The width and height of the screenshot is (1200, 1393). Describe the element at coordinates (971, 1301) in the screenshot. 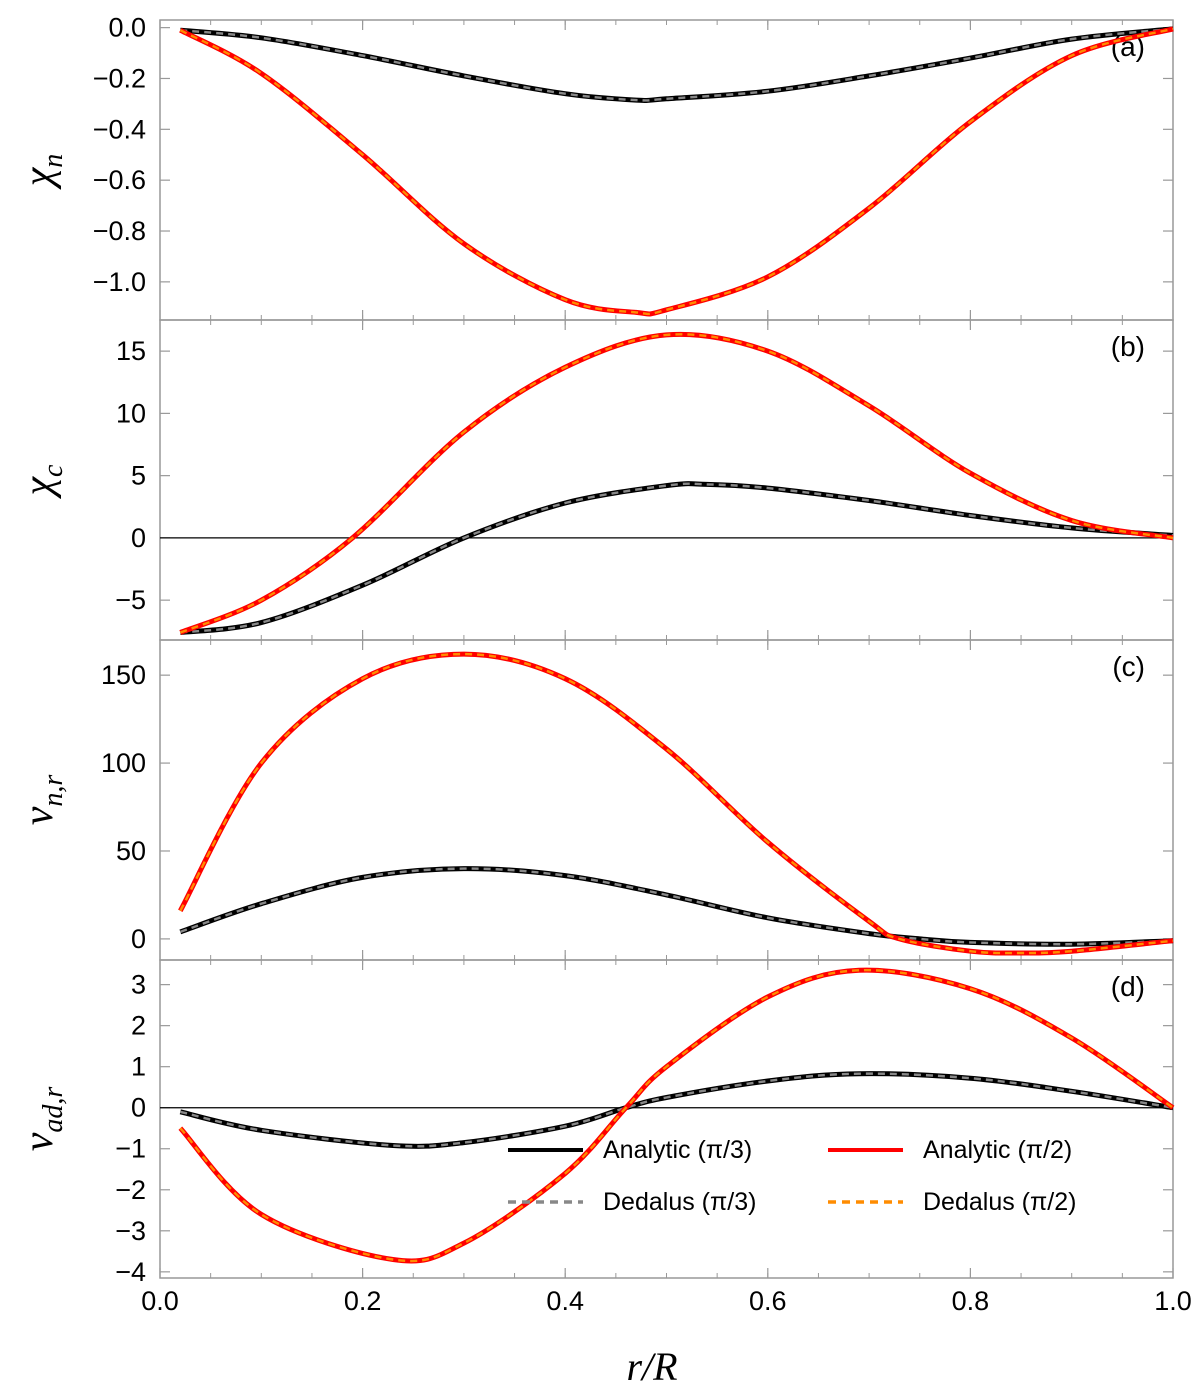

I see `x-tick-label: 0.8` at that location.